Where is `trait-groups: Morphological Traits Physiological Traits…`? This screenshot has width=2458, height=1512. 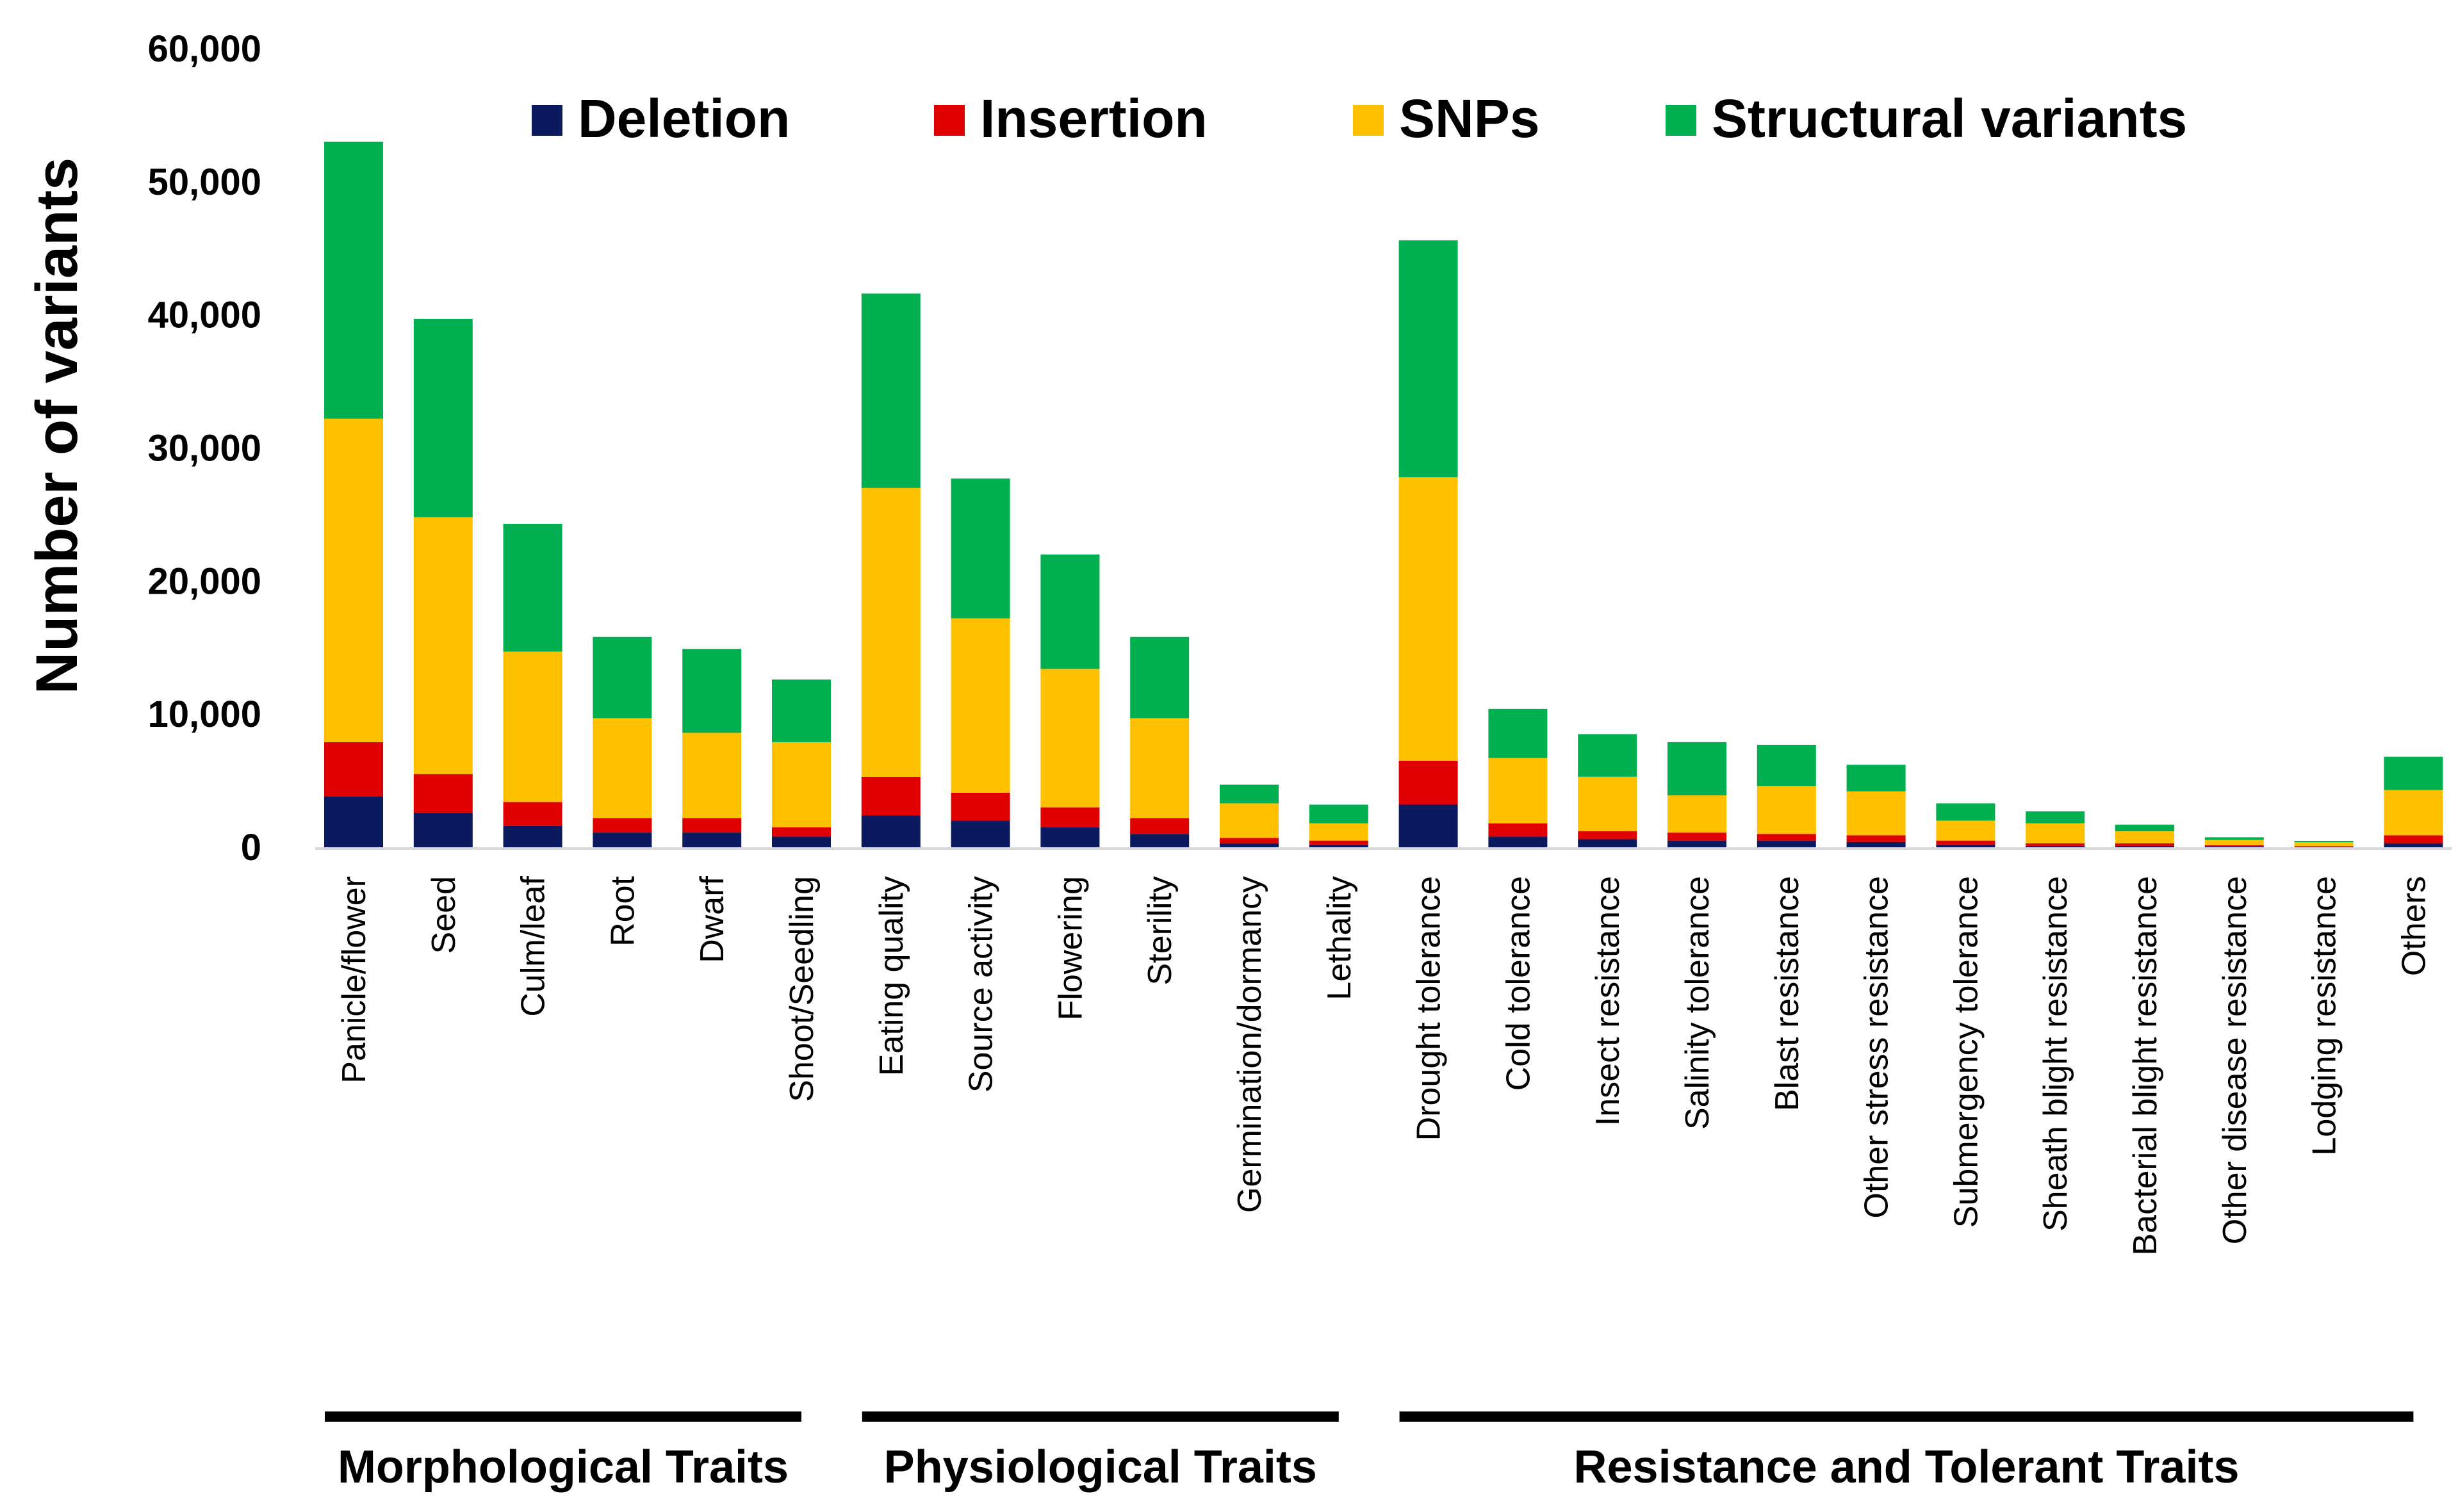
trait-groups: Morphological Traits Physiological Traits… is located at coordinates (1369, 1452).